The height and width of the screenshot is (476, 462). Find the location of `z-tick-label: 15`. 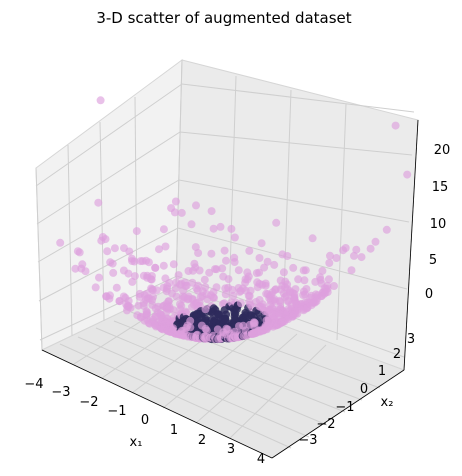

z-tick-label: 15 is located at coordinates (440, 187).